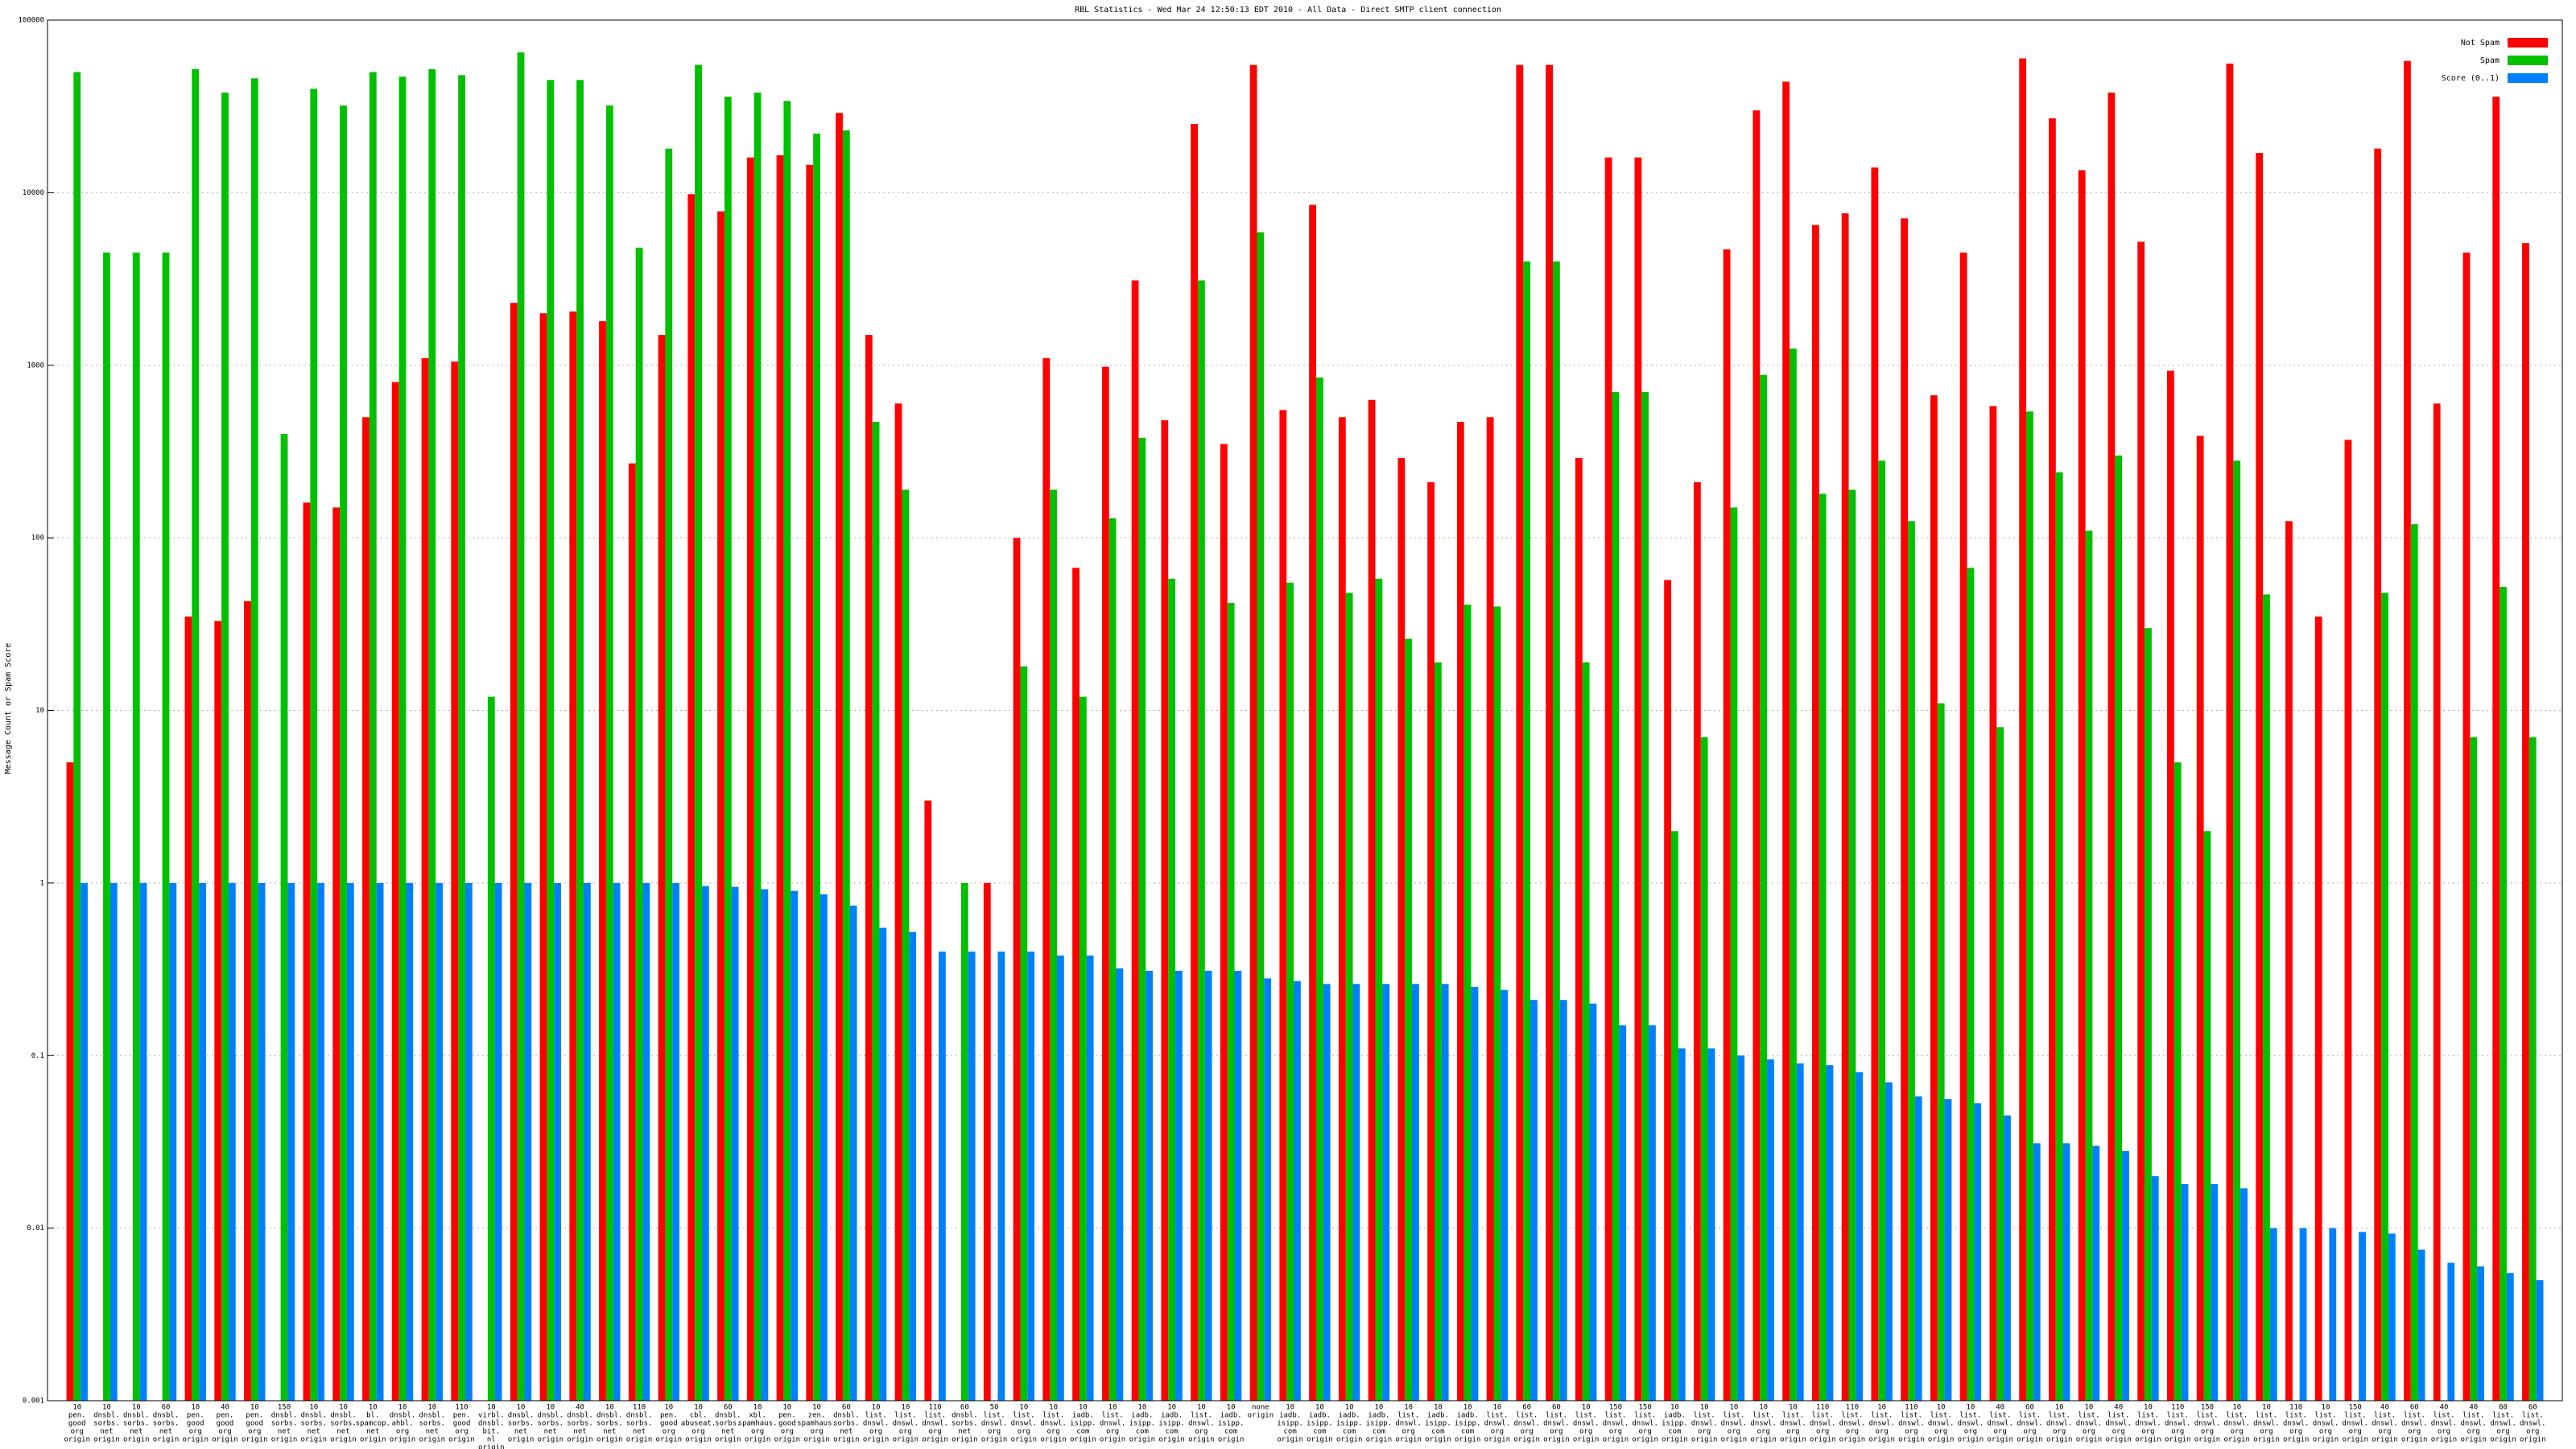 The height and width of the screenshot is (1449, 2576). Describe the element at coordinates (2528, 42) in the screenshot. I see `legend-swatch` at that location.